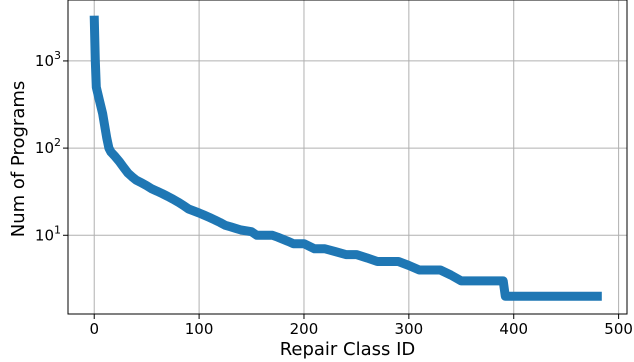  What do you see at coordinates (304, 329) in the screenshot?
I see `x-tick-label: 200` at bounding box center [304, 329].